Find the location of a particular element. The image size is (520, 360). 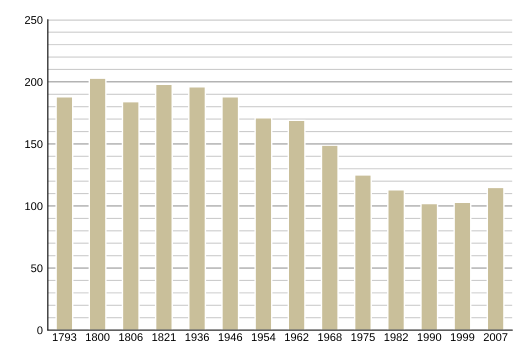

y-tick-label: 250 is located at coordinates (34, 20).